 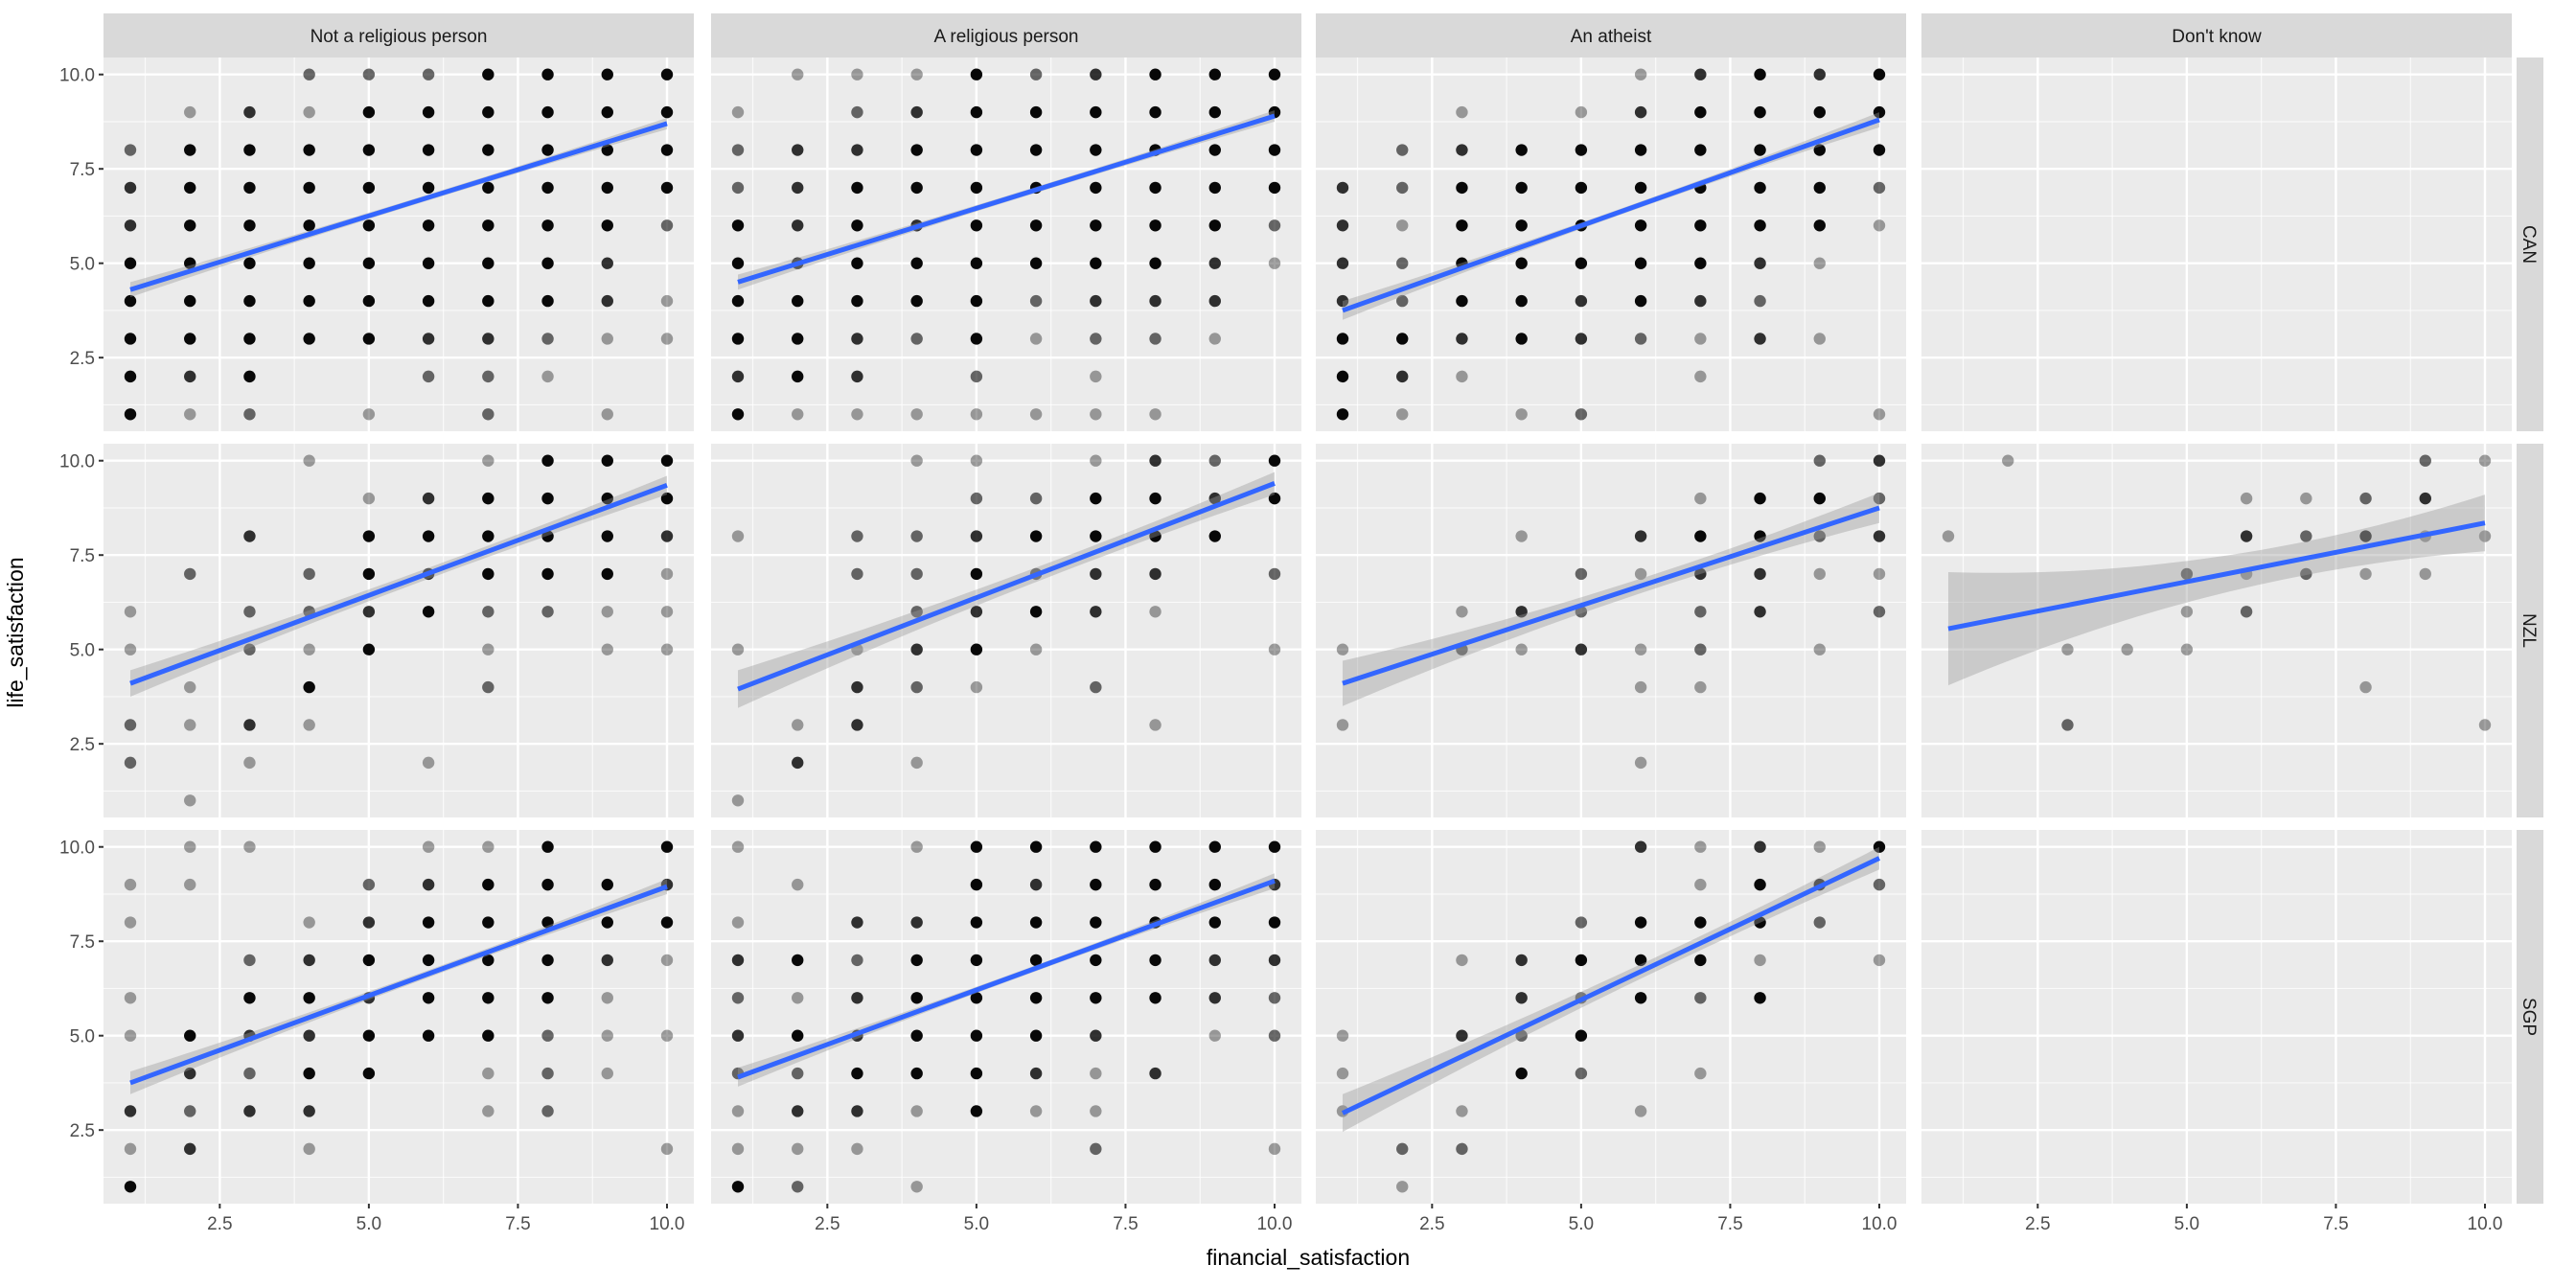 I want to click on x-tick-label: 7.5, so click(x=2335, y=1224).